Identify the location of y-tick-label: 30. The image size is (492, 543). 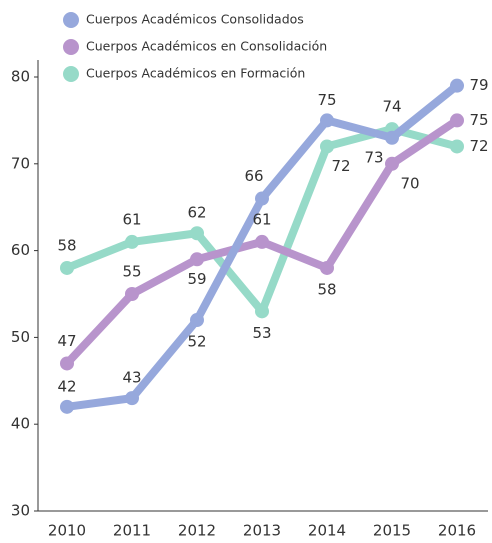
(20, 511).